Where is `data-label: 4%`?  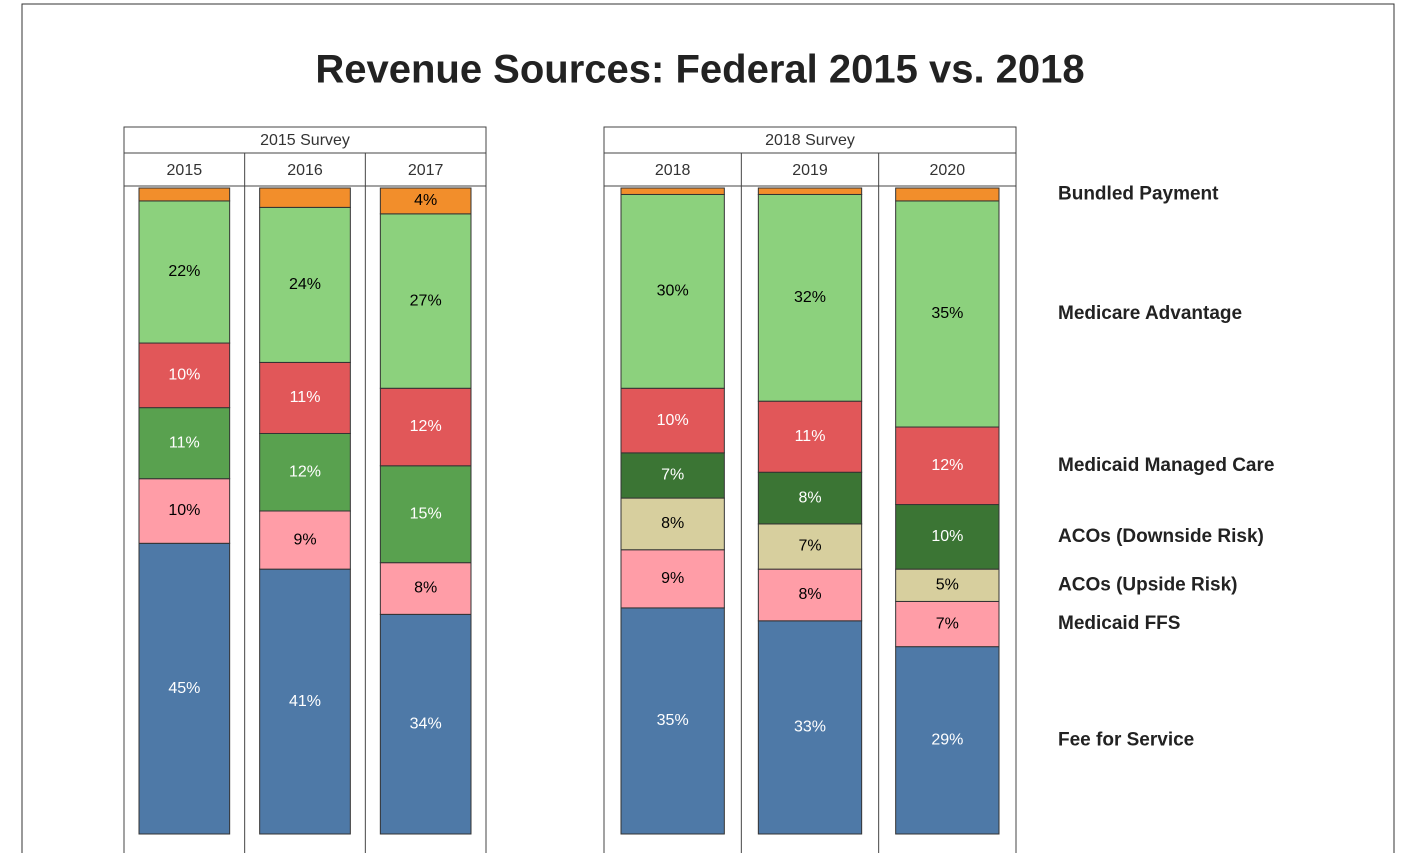 data-label: 4% is located at coordinates (425, 200).